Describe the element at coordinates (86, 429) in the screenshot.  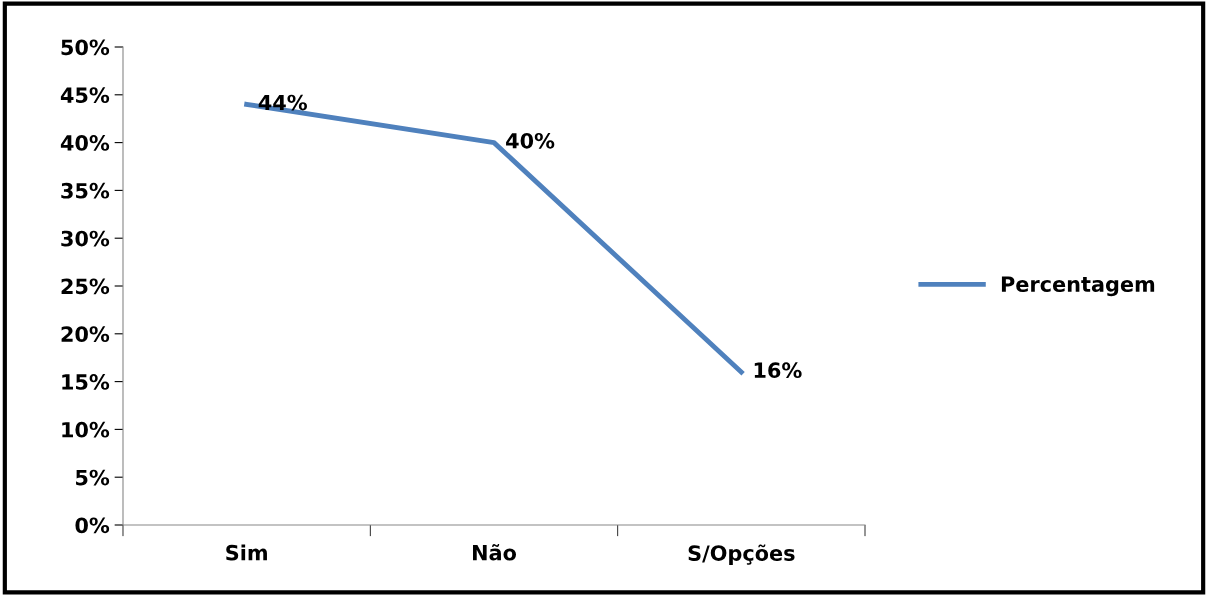
I see `y-tick-label: 10%` at that location.